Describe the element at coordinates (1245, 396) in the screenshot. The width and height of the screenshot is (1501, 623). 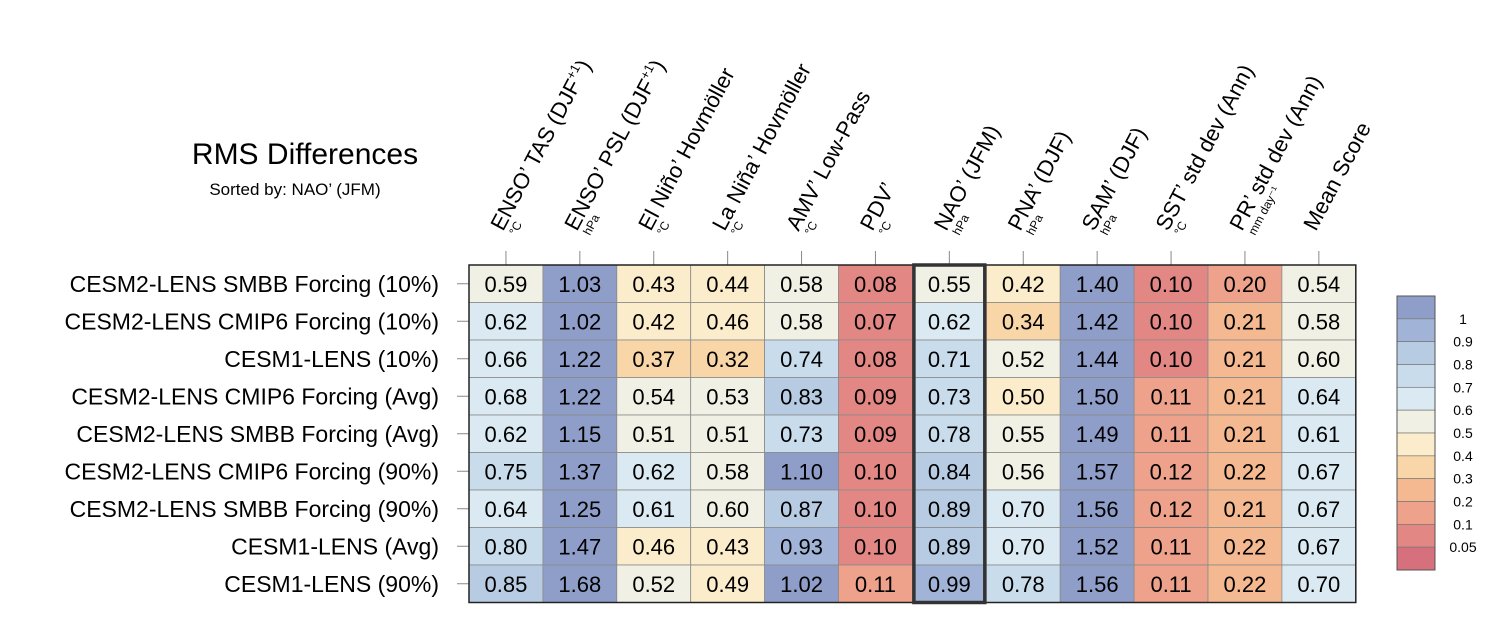
I see `cell-value-label: 0.21` at that location.